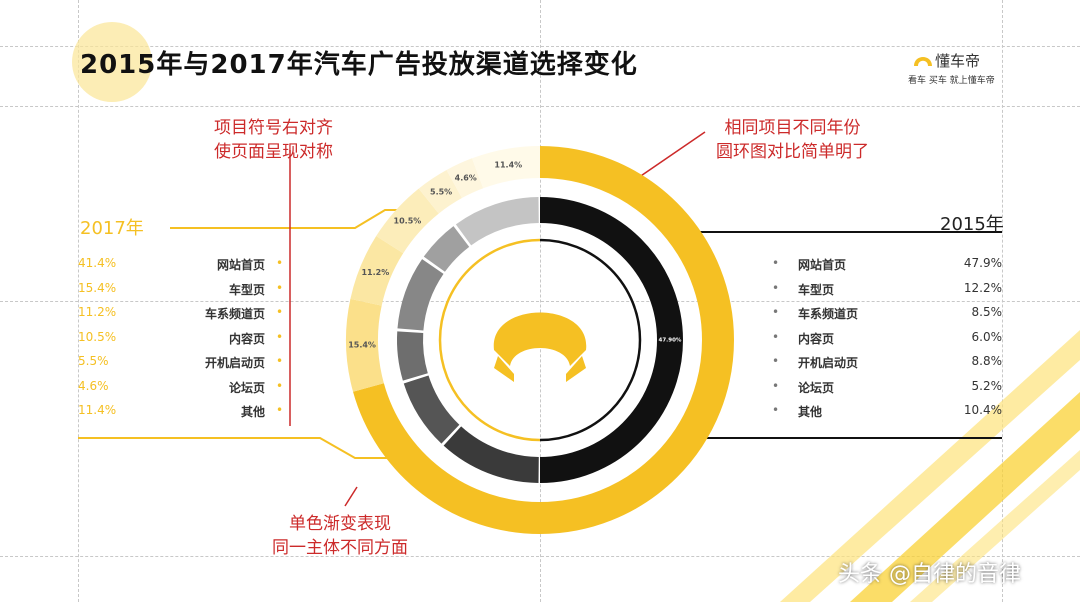  Describe the element at coordinates (93, 385) in the screenshot. I see `legend-2017-value: 4.6%` at that location.